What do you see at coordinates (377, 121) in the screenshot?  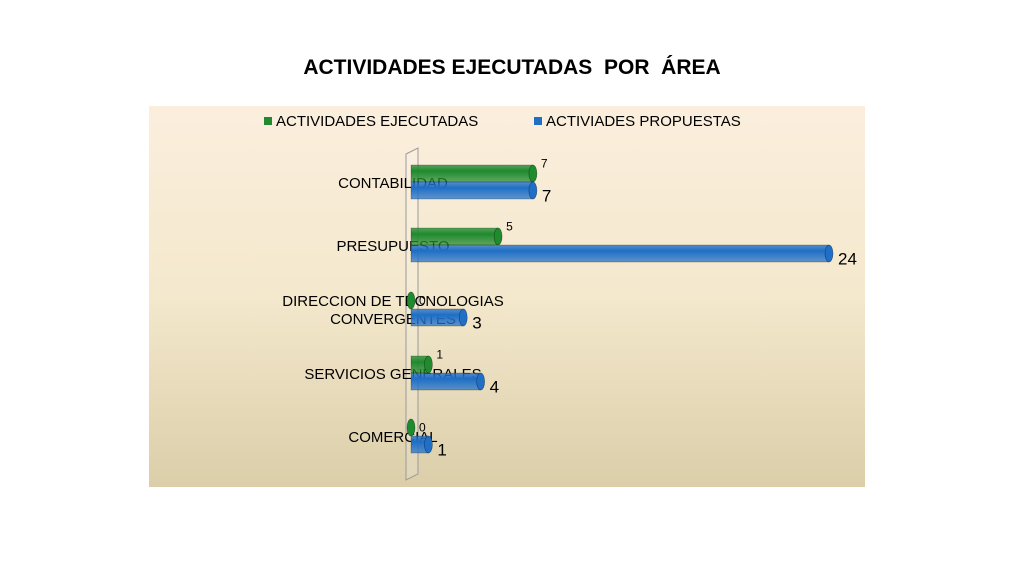 I see `legend-label-1: ACTIVIDADES EJECUTADAS` at bounding box center [377, 121].